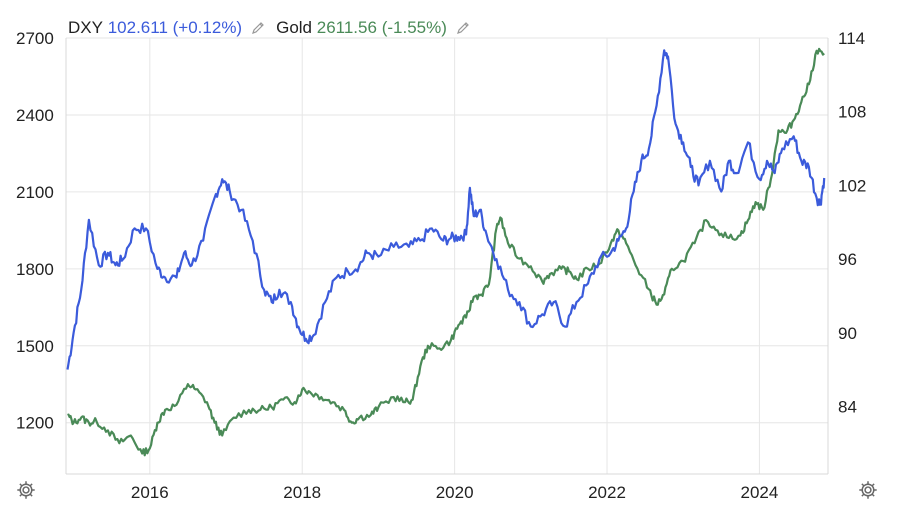  I want to click on legend-gold-value: 2611.56, so click(346, 27).